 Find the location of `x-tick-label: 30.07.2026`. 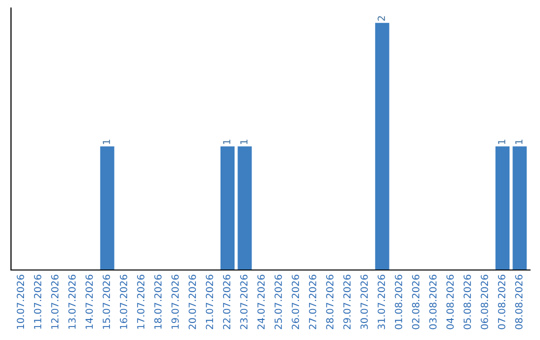

x-tick-label: 30.07.2026 is located at coordinates (364, 302).